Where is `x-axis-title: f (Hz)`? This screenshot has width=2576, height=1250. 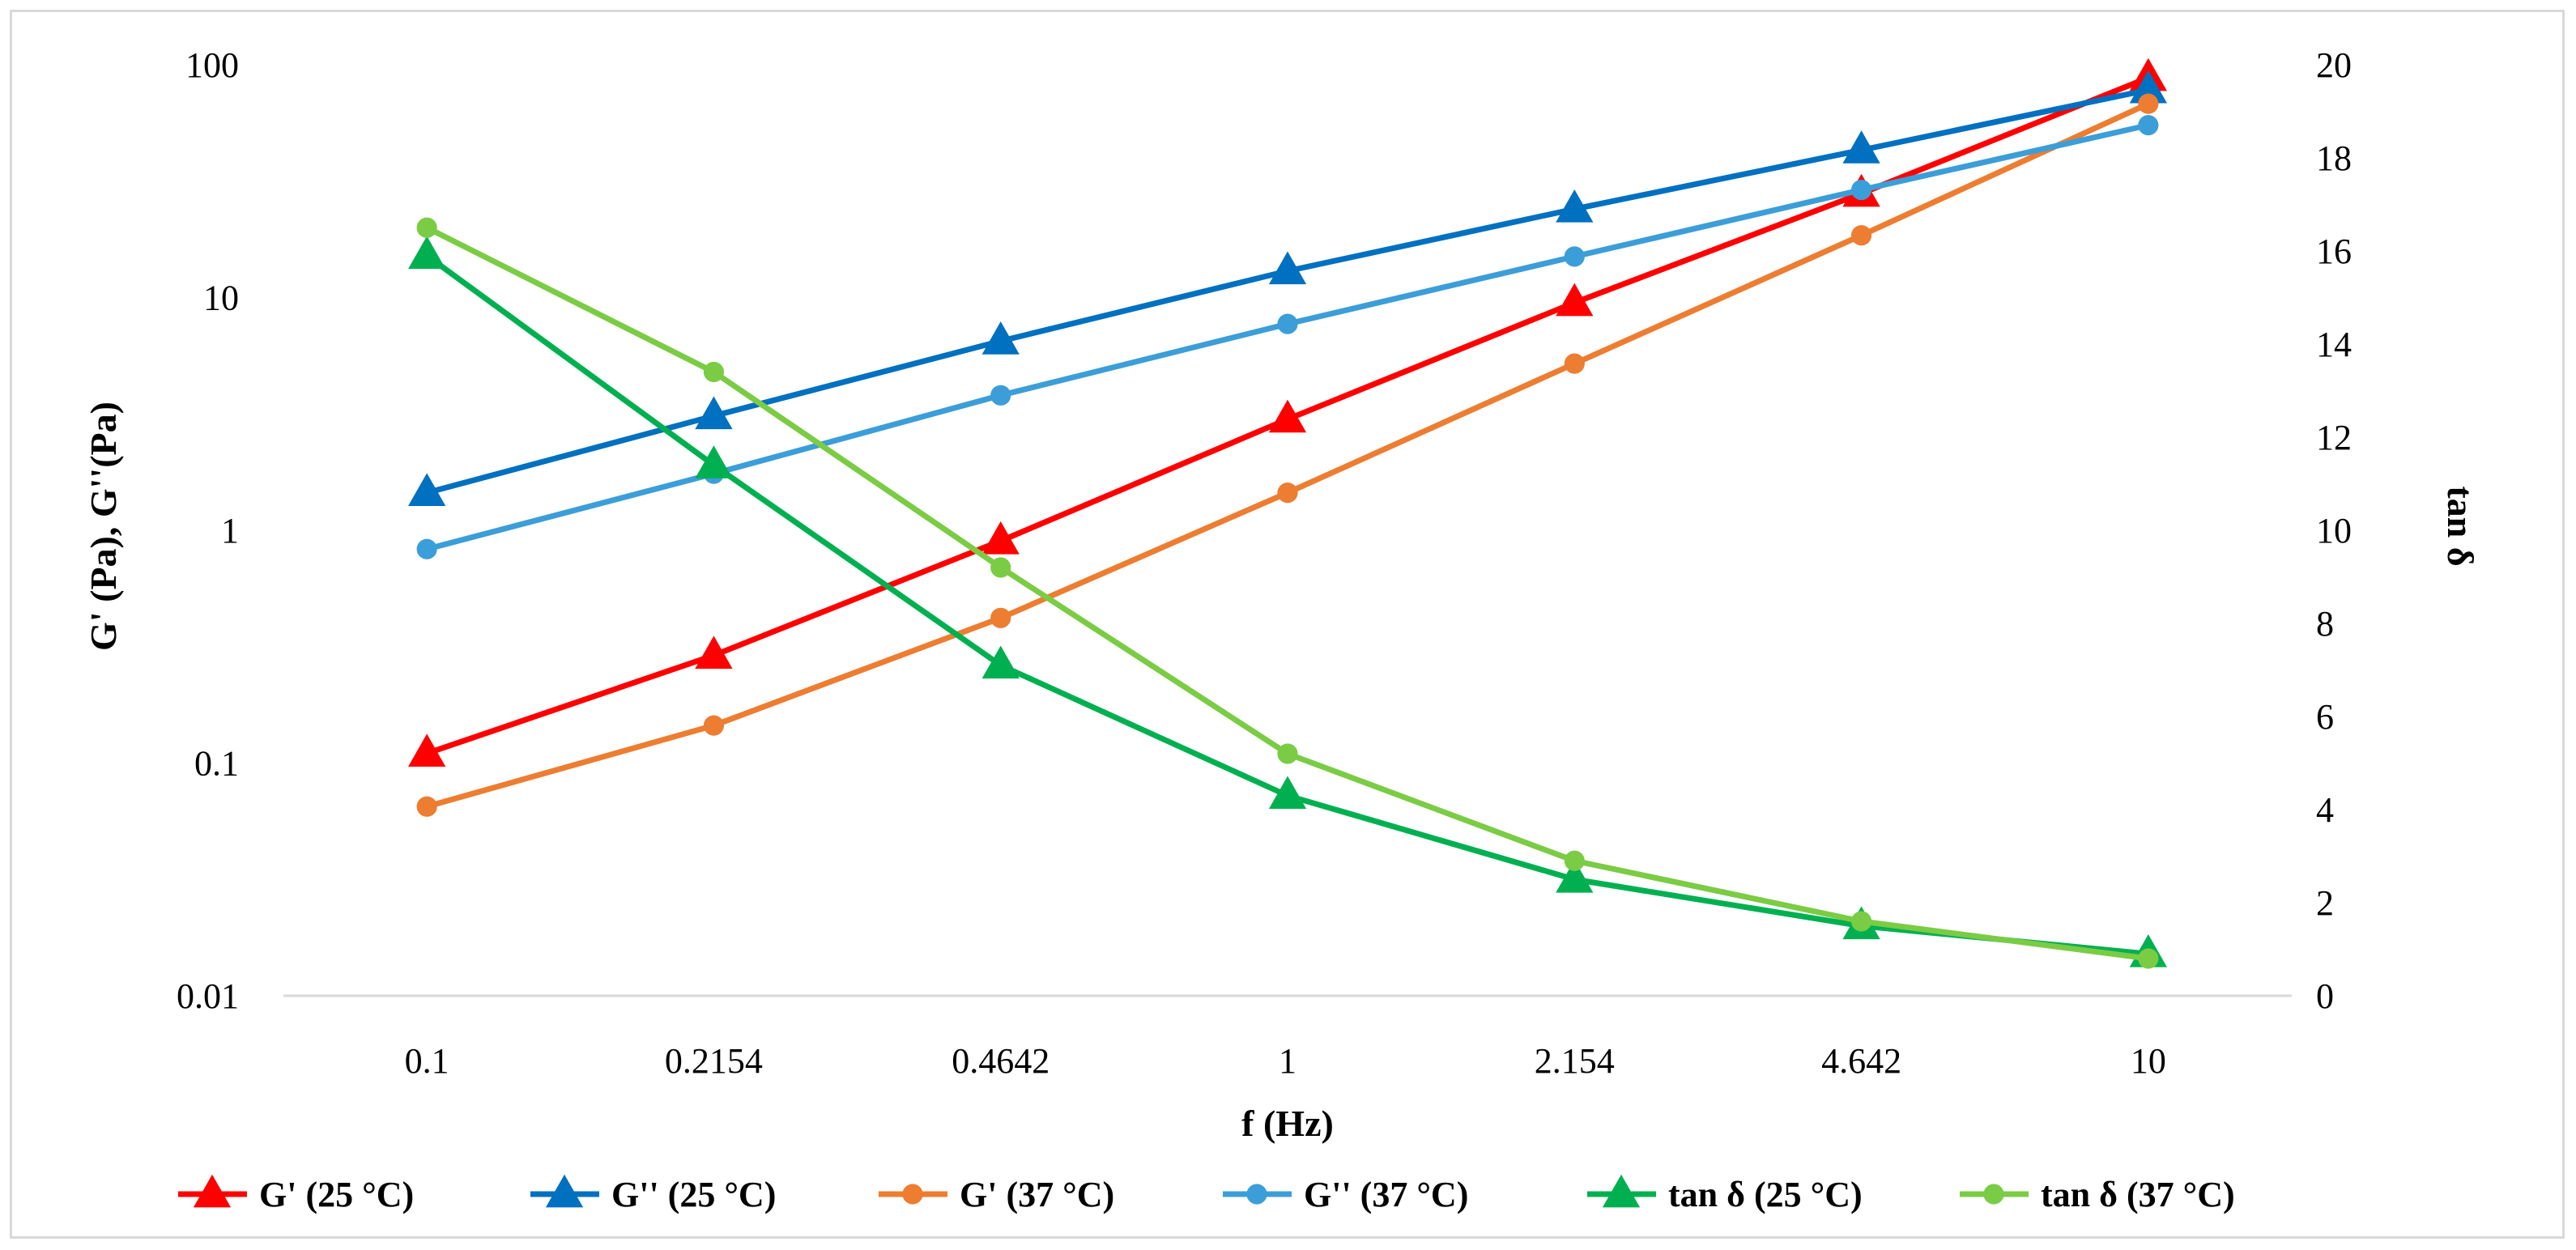 x-axis-title: f (Hz) is located at coordinates (1287, 1123).